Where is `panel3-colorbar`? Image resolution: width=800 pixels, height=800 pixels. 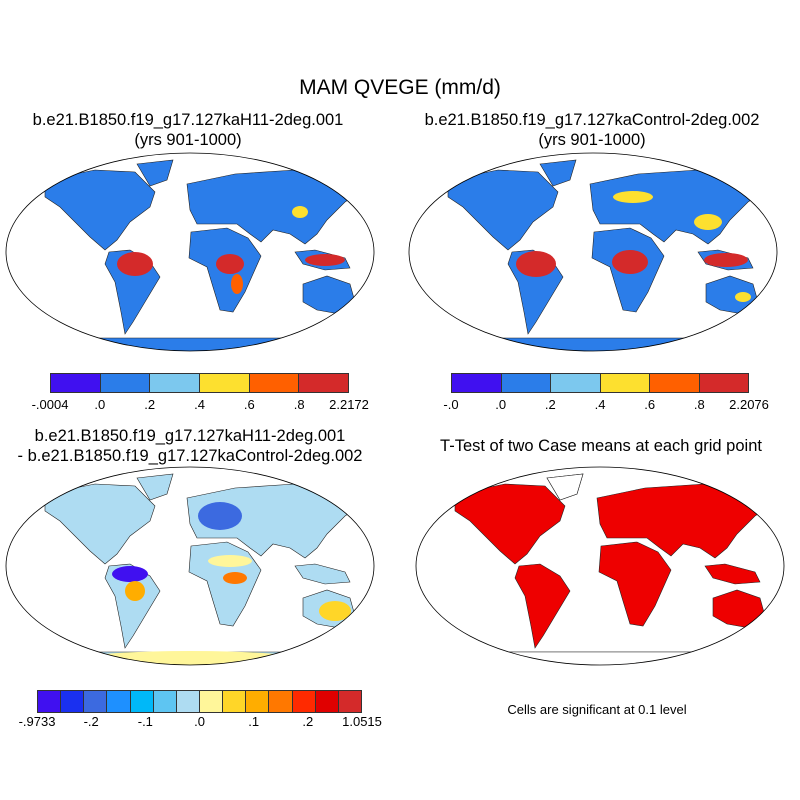 panel3-colorbar is located at coordinates (199, 701).